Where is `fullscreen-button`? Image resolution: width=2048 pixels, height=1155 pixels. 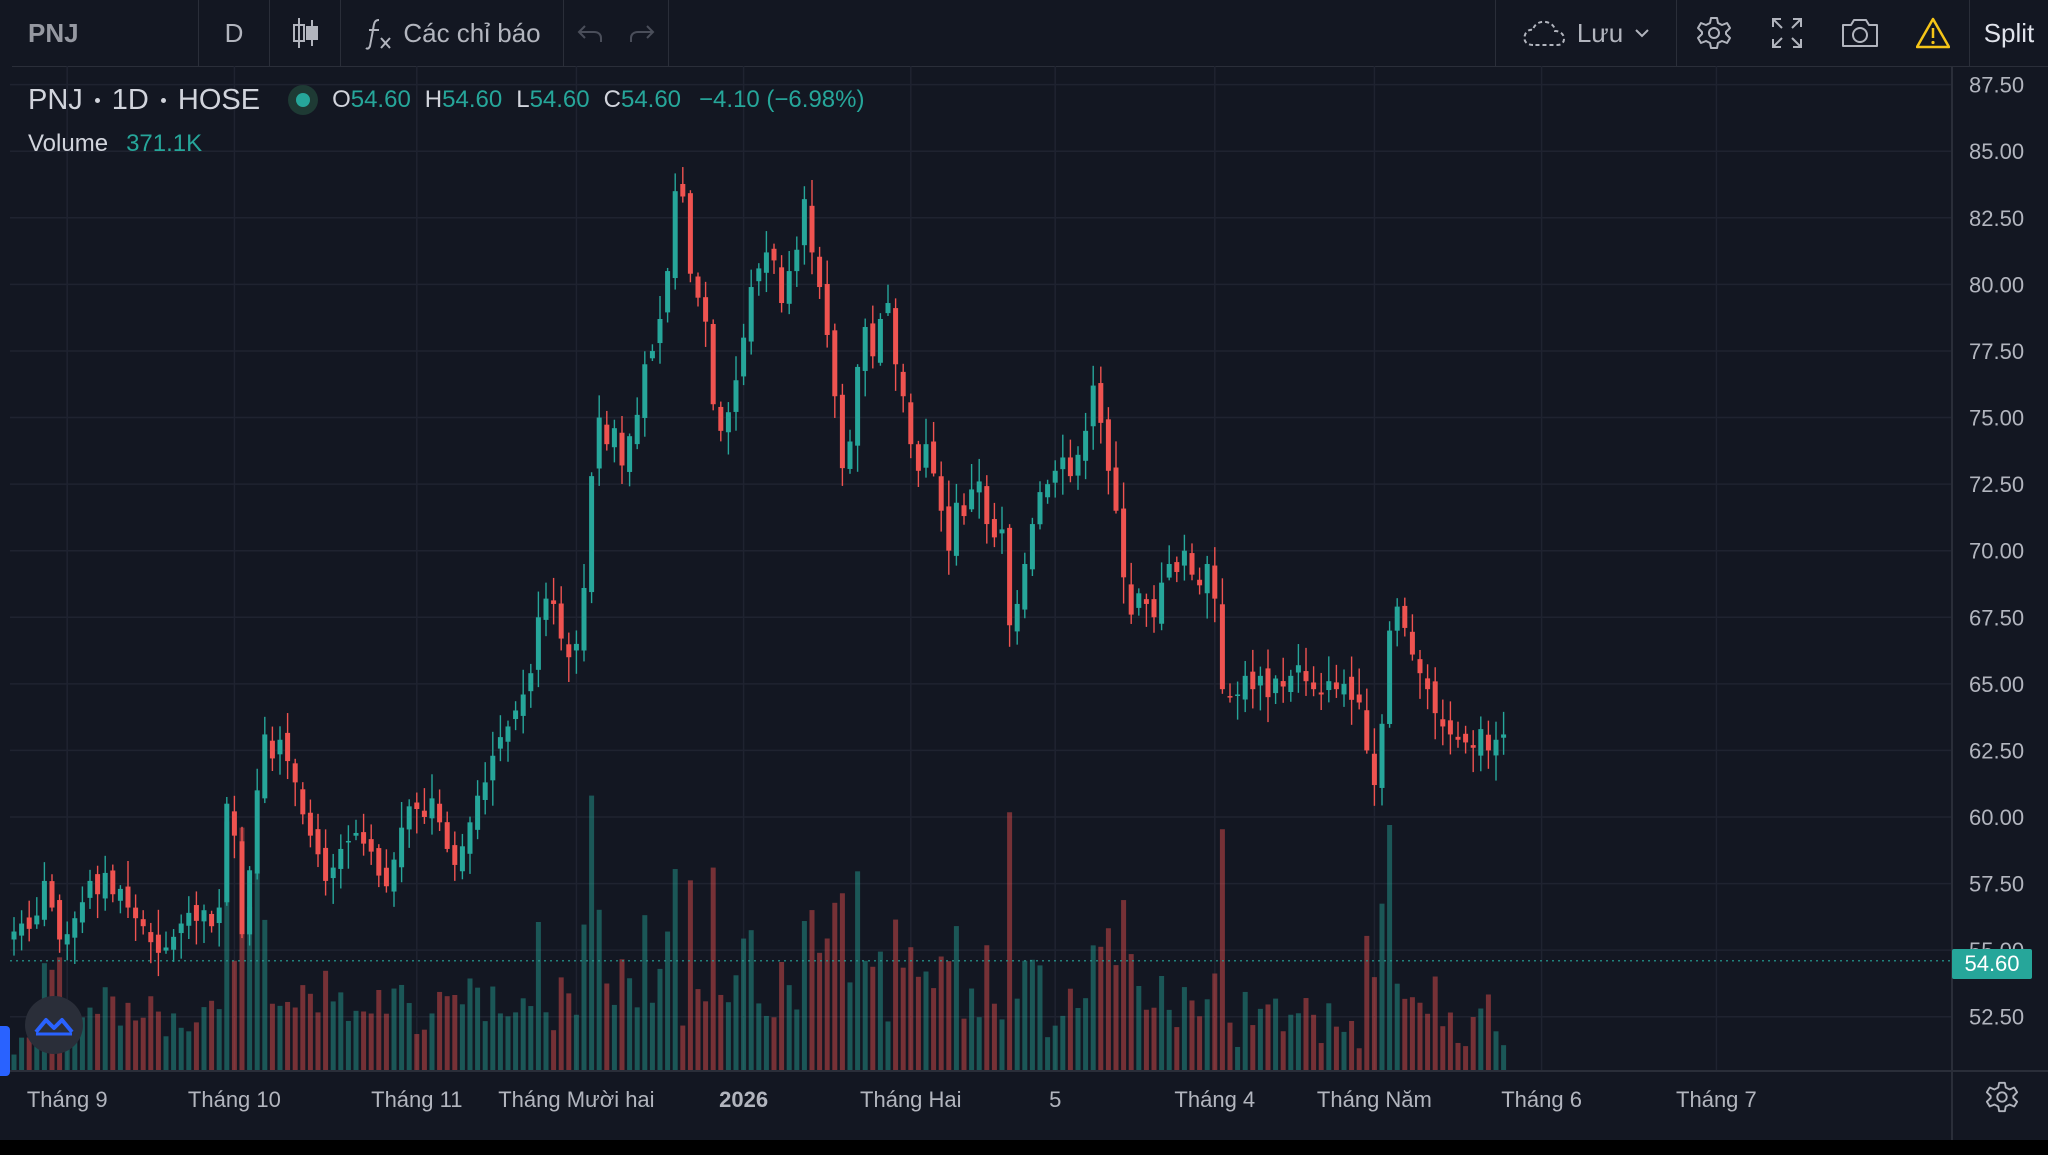 fullscreen-button is located at coordinates (1786, 33).